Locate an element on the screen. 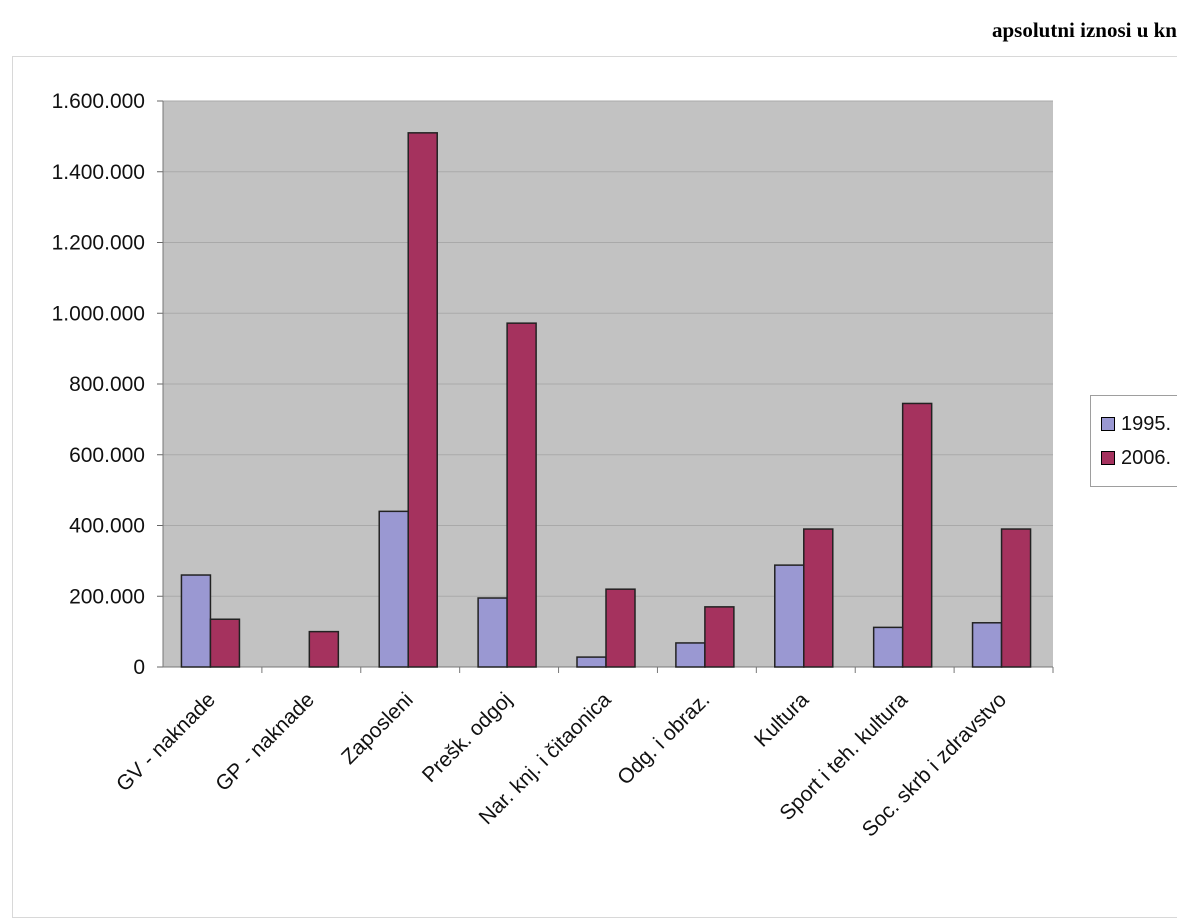  y-tick-label: 1.600.000 is located at coordinates (98, 101).